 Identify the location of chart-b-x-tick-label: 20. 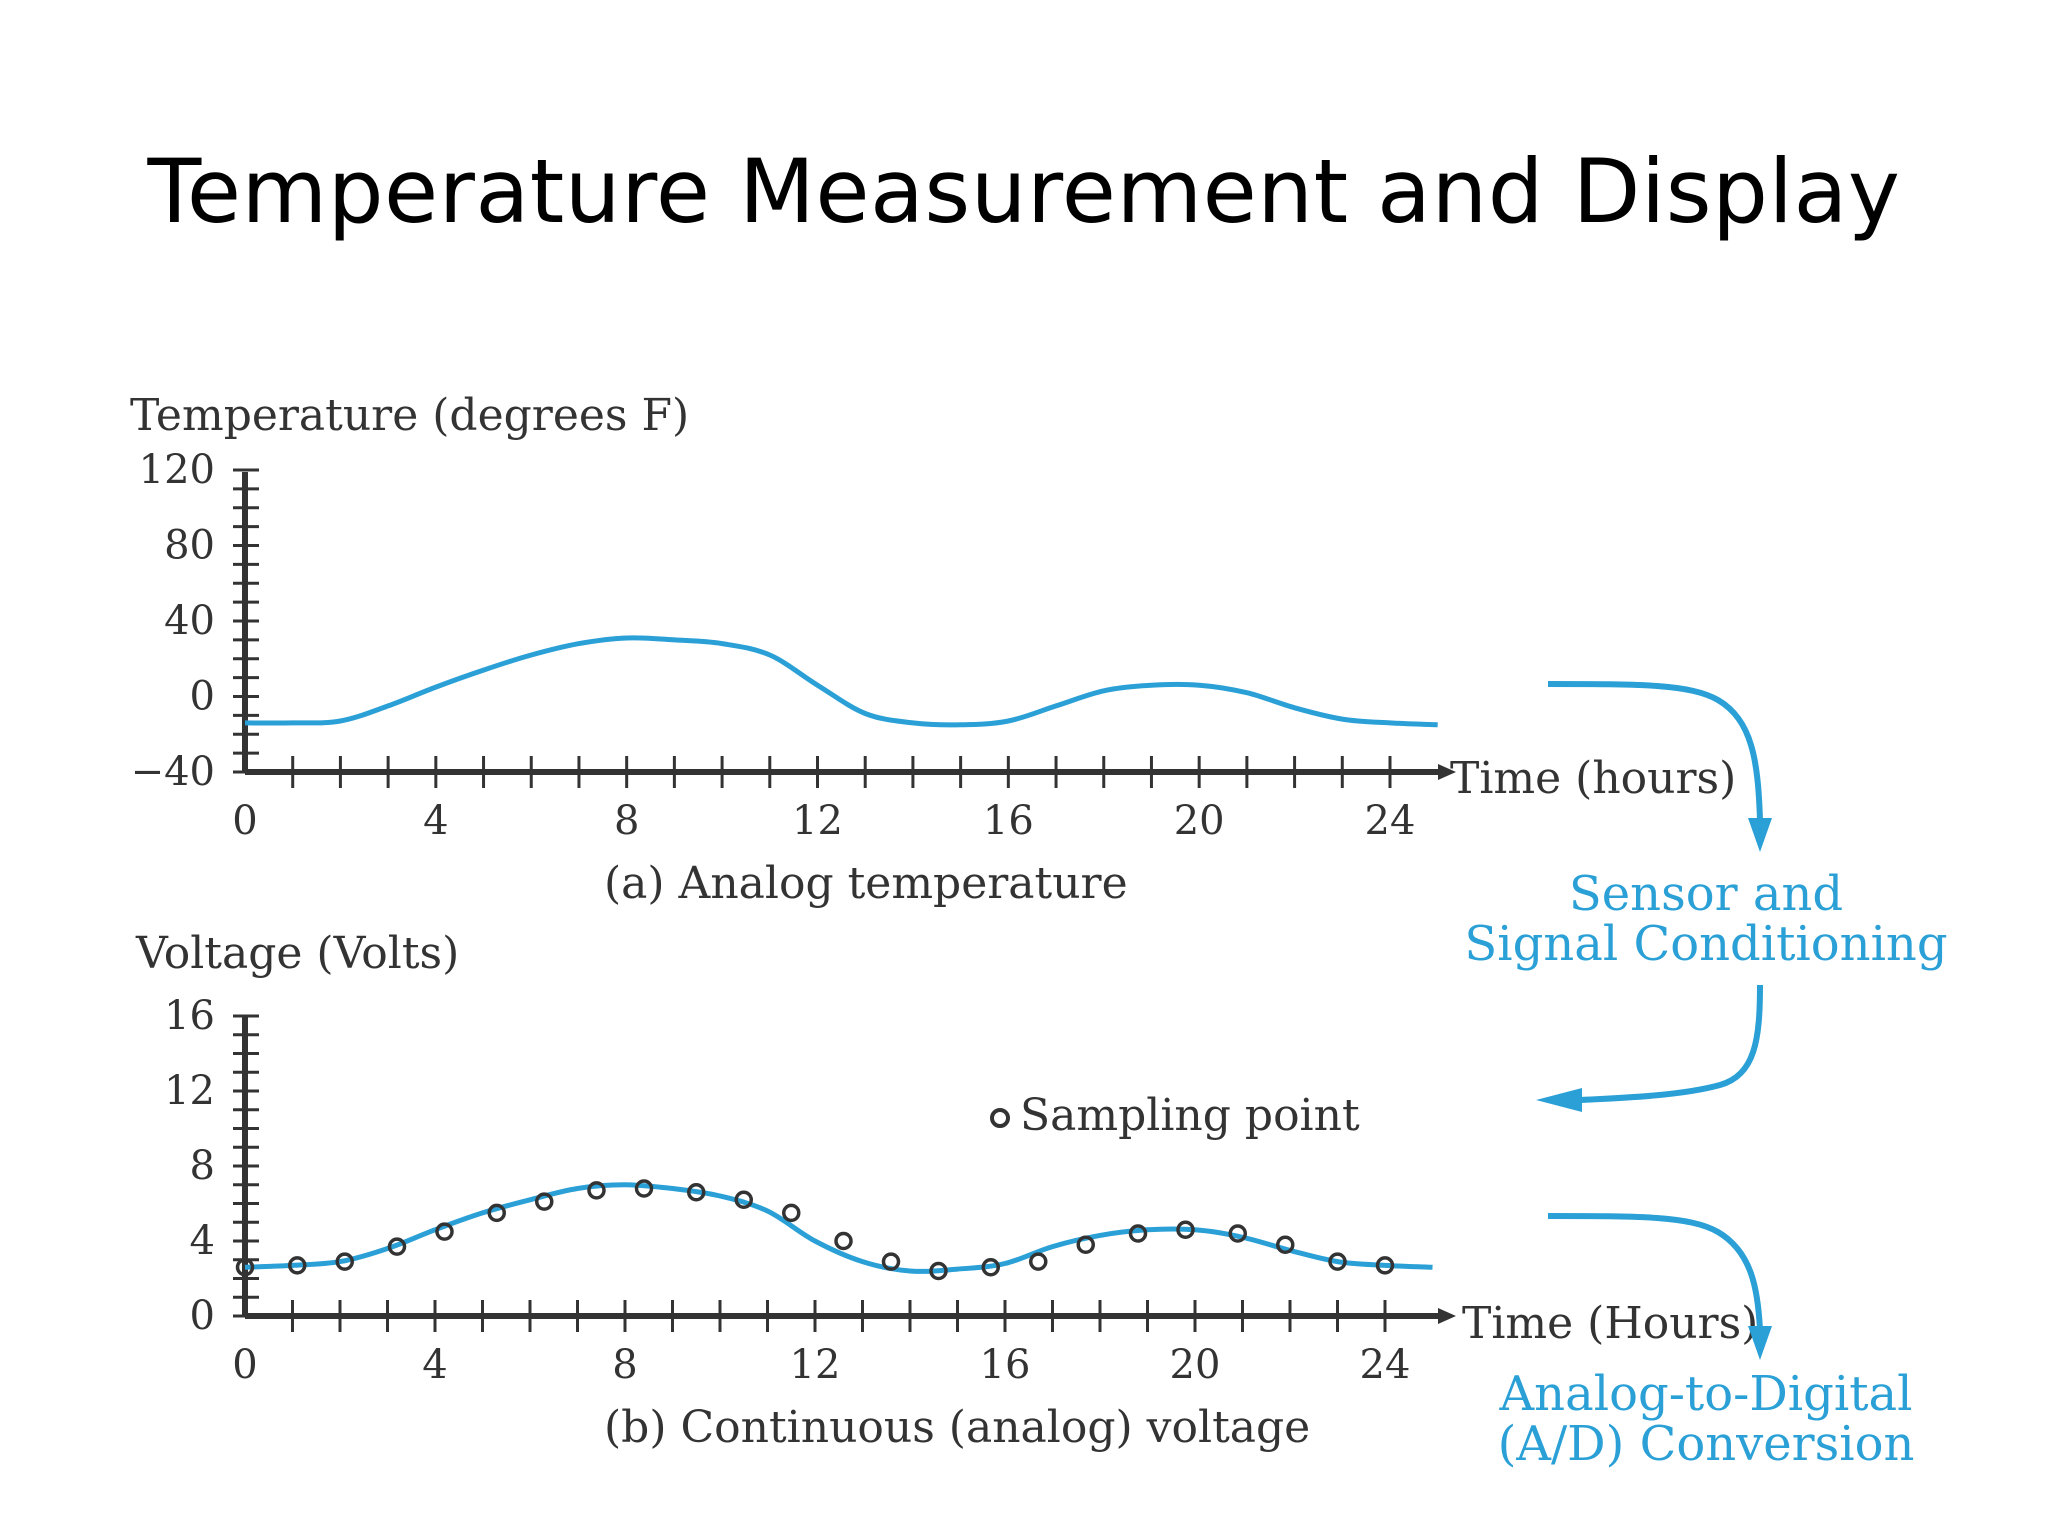
(1195, 1365).